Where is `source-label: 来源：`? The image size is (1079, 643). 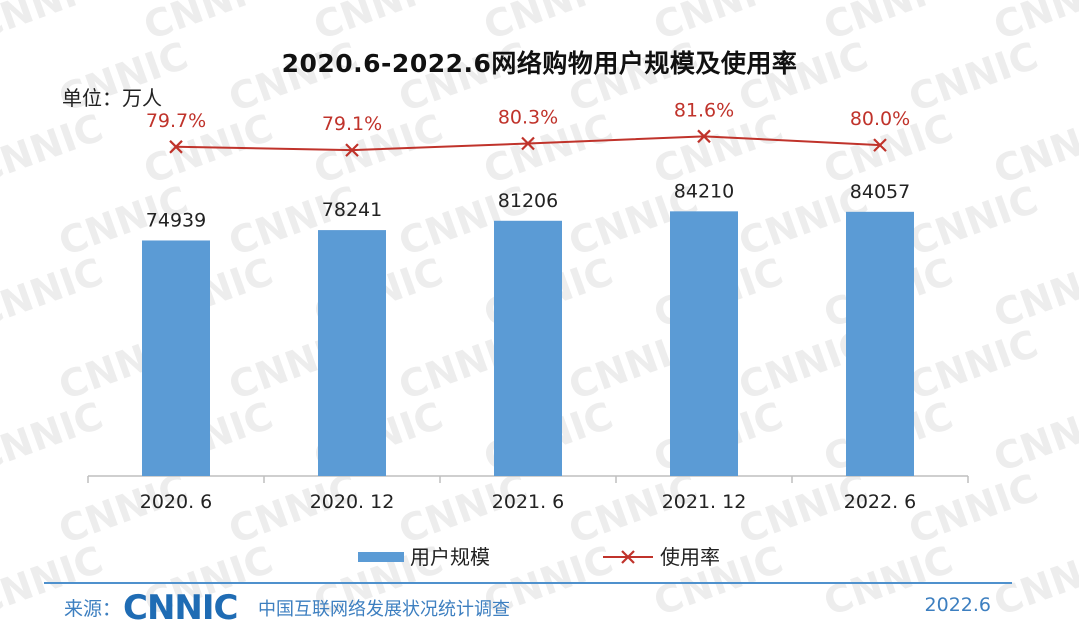
source-label: 来源： is located at coordinates (93, 609).